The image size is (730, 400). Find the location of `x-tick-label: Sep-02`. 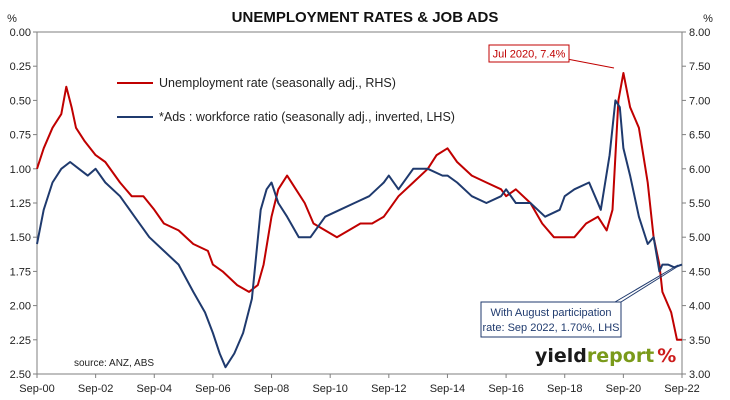

x-tick-label: Sep-02 is located at coordinates (95, 389).